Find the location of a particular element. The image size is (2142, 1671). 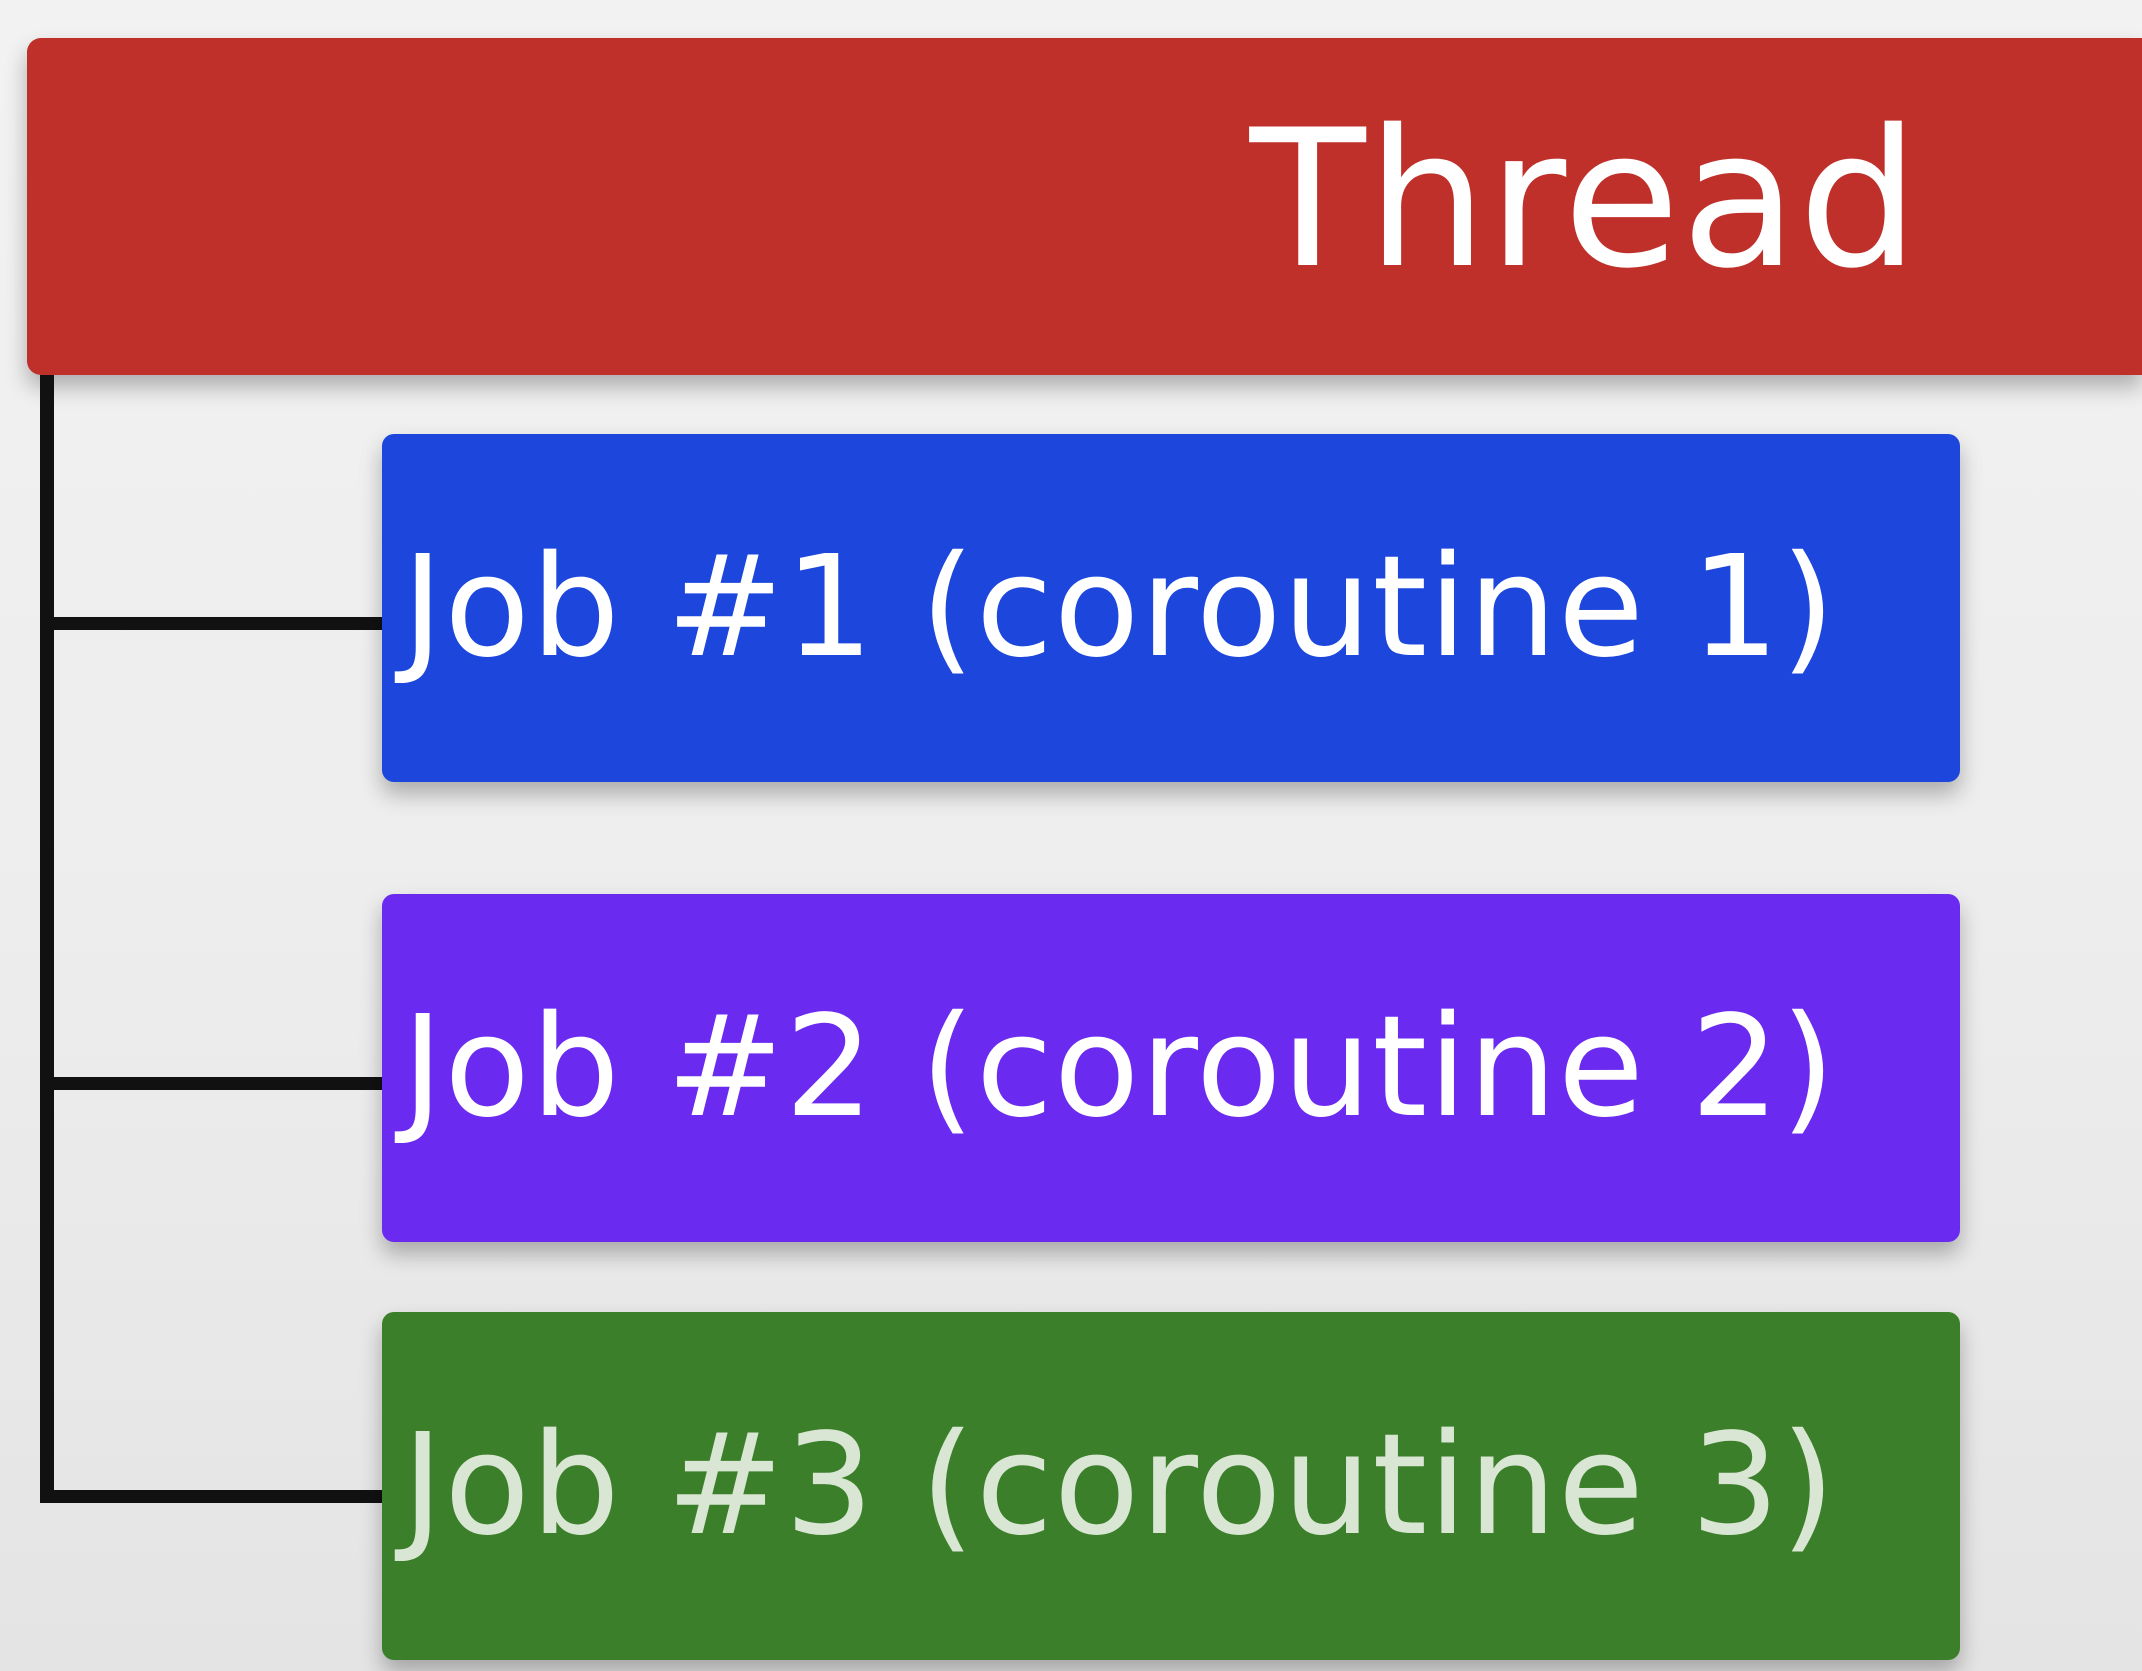

connector-trunk is located at coordinates (47, 938).